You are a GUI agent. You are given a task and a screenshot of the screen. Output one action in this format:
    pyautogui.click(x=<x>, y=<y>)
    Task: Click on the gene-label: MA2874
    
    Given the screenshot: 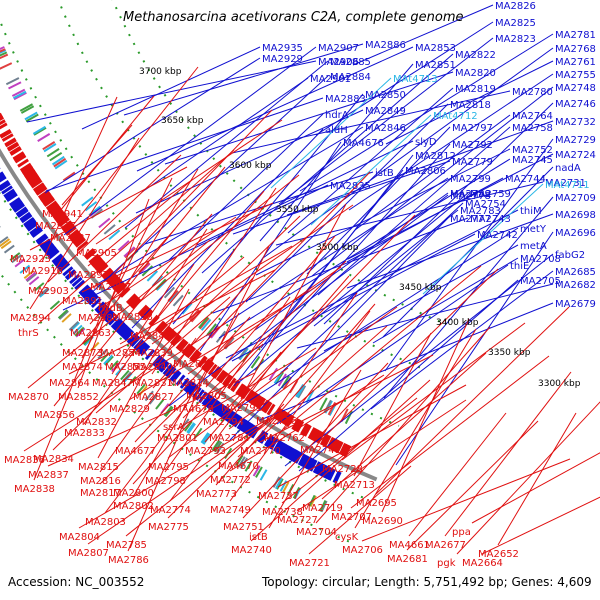 What is the action you would take?
    pyautogui.click(x=82, y=367)
    